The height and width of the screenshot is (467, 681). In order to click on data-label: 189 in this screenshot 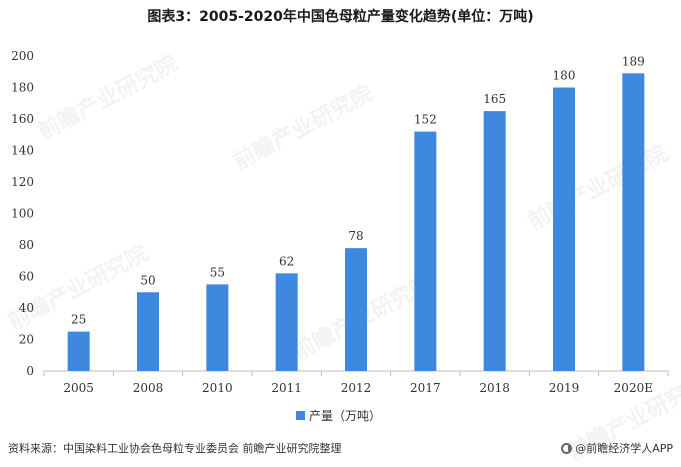, I will do `click(633, 61)`.